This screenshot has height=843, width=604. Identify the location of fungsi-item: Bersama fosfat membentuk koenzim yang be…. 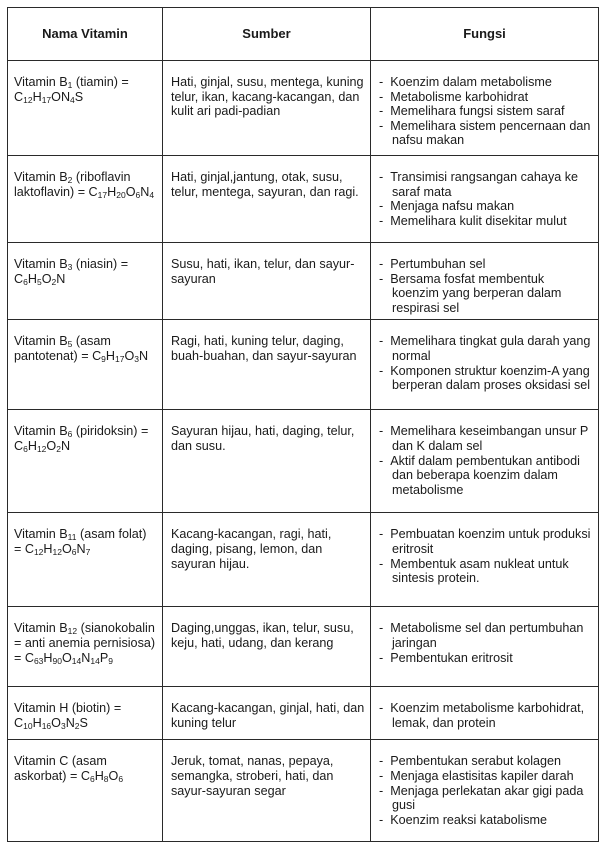
(486, 294).